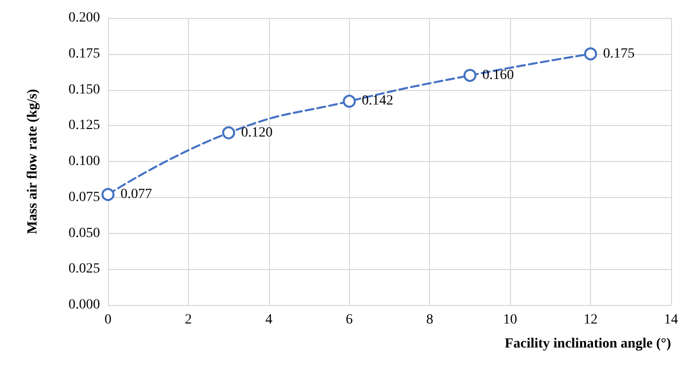 The height and width of the screenshot is (365, 699). What do you see at coordinates (510, 320) in the screenshot?
I see `x-tick-label: 10` at bounding box center [510, 320].